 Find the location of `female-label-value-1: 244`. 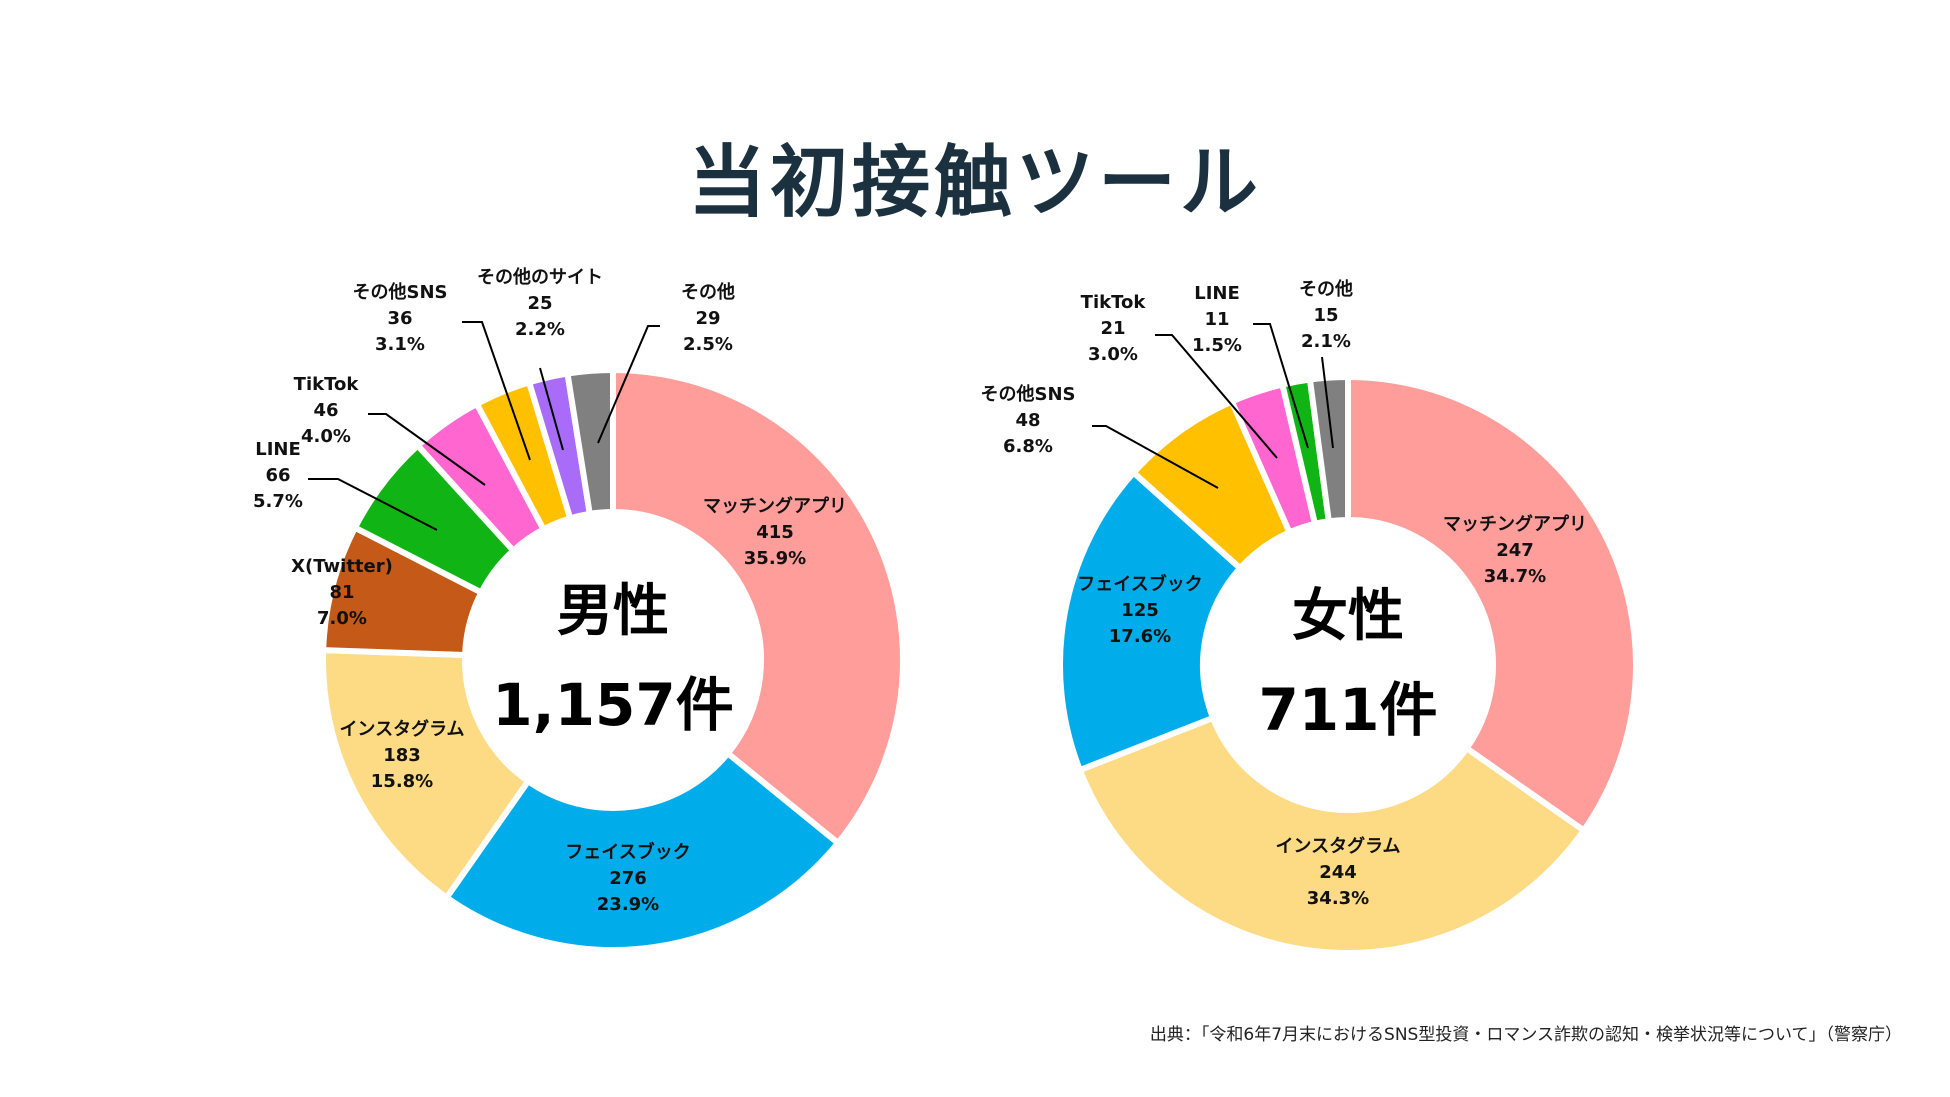

female-label-value-1: 244 is located at coordinates (1338, 872).